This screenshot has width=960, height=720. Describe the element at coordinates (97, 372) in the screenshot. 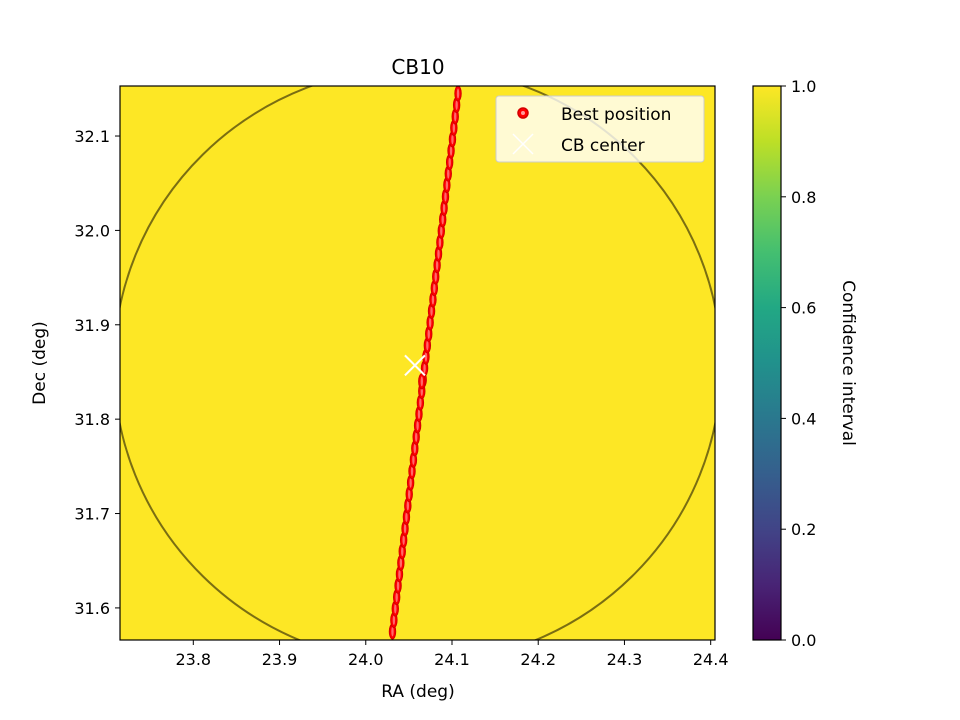

I see `y-axis-ticks: 31.6 31.7 31.8 31.9 32.0 32.1` at that location.